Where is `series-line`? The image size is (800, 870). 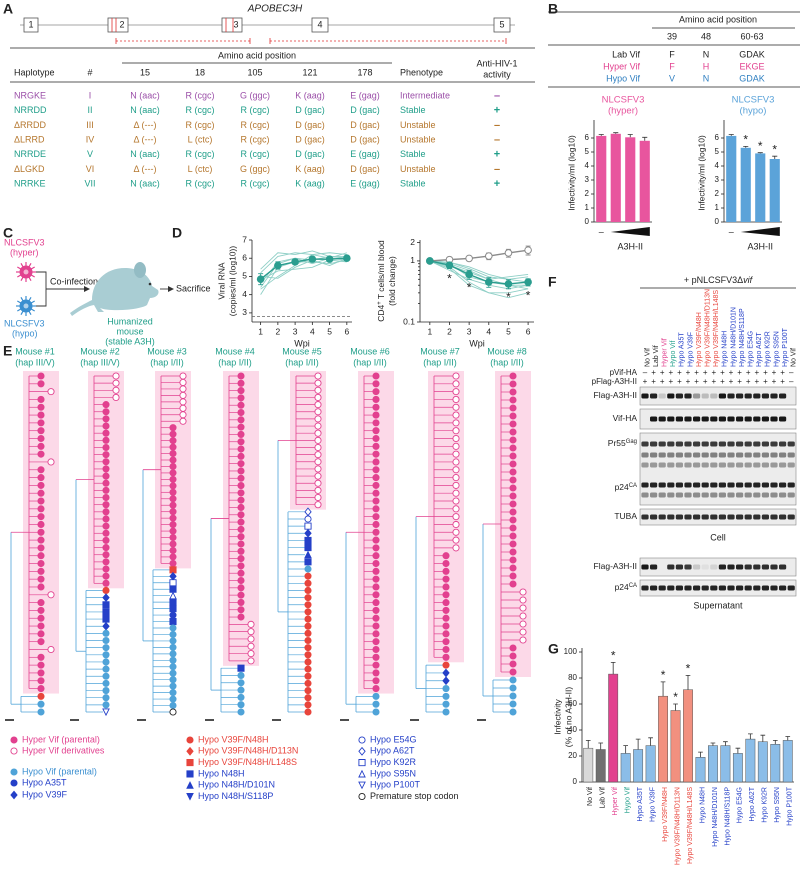
series-line is located at coordinates (303, 260).